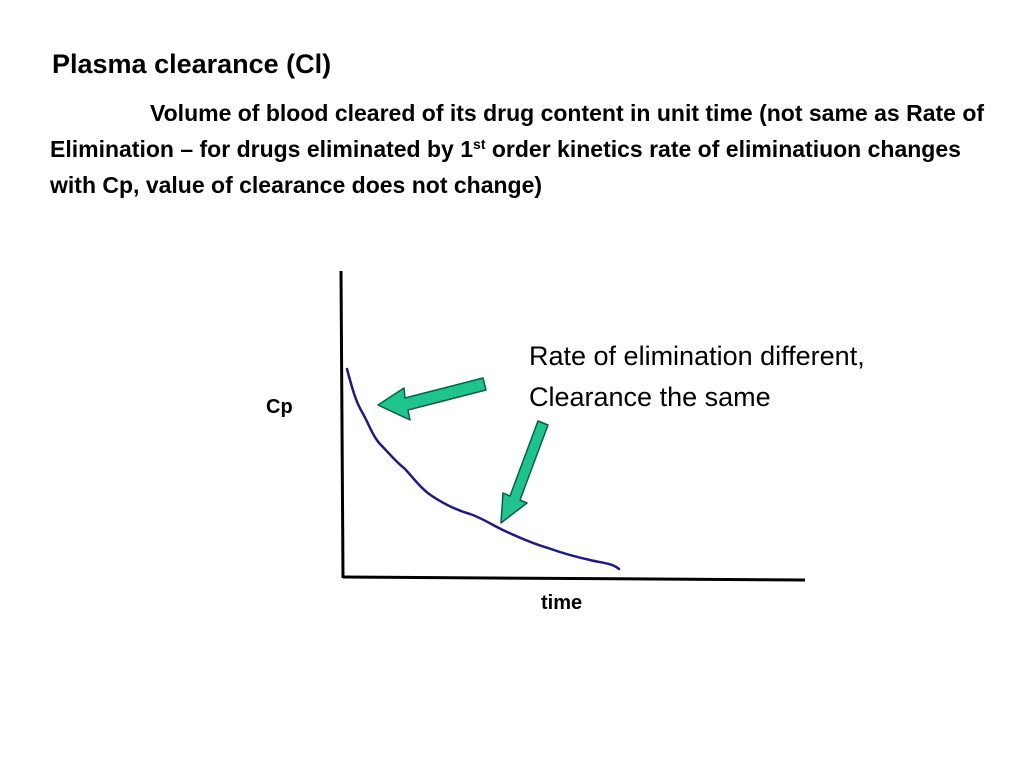  What do you see at coordinates (574, 578) in the screenshot?
I see `x-axis` at bounding box center [574, 578].